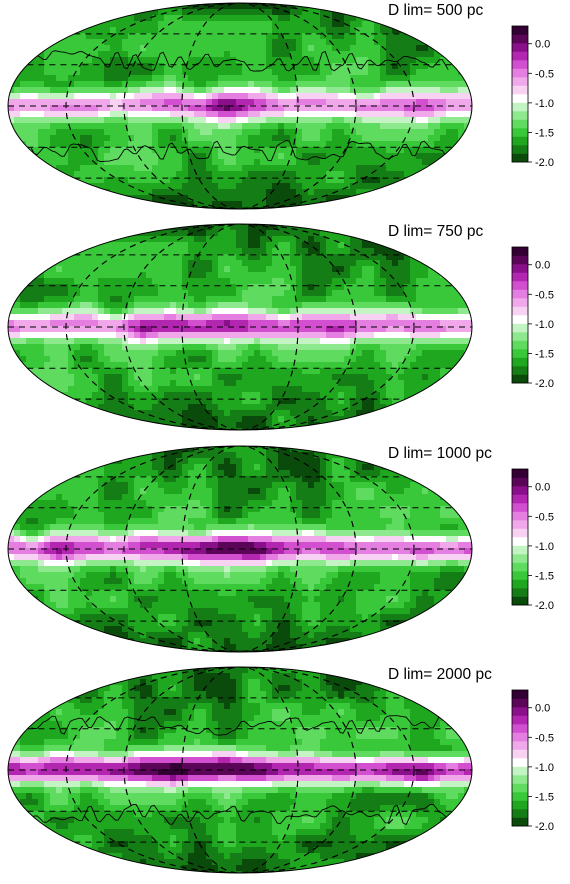 This screenshot has height=884, width=570. I want to click on colorbar-segment, so click(520, 98).